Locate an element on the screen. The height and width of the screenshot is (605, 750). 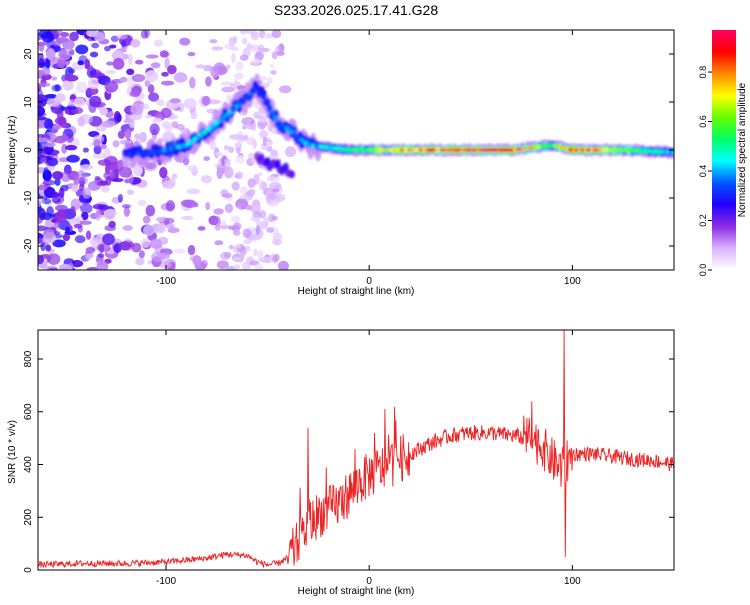
spectrogram-x-tick-label: -100 is located at coordinates (166, 281).